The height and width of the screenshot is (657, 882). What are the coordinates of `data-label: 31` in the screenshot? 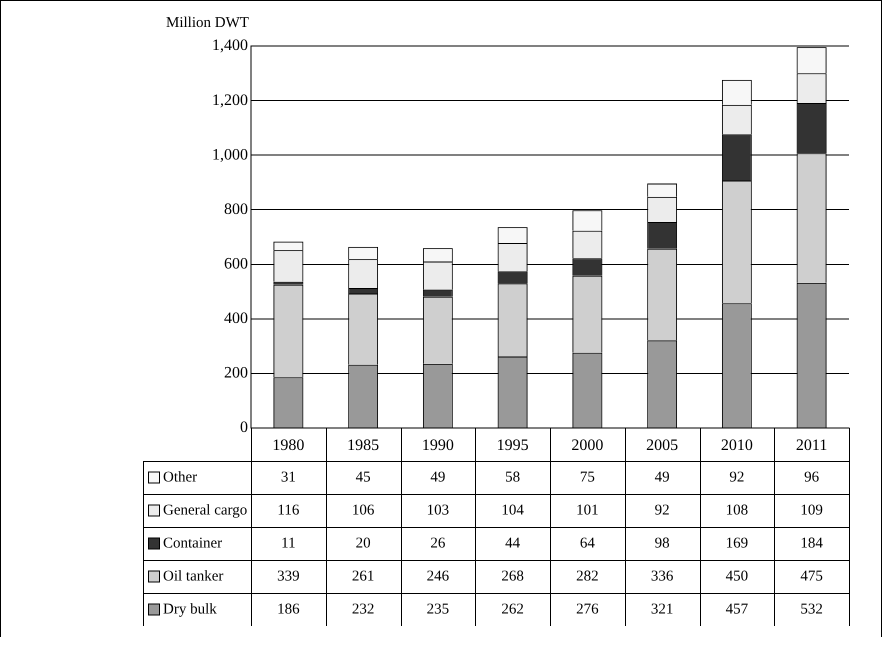 It's located at (288, 477).